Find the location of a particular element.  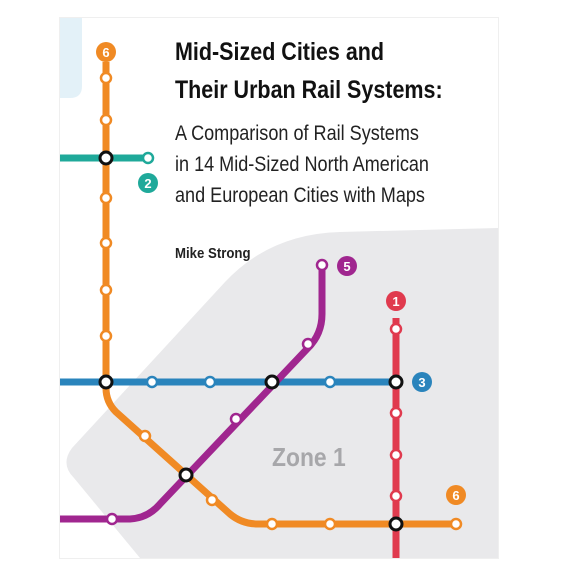

svg-text: 3 is located at coordinates (421, 382).